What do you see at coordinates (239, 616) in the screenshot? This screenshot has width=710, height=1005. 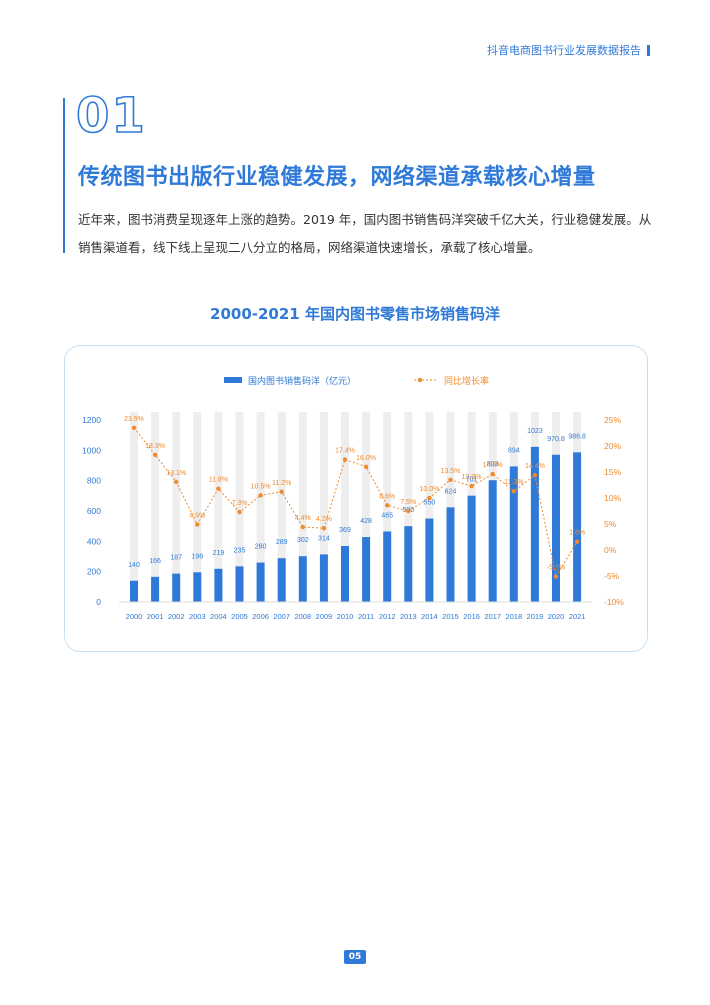 I see `x-tick-label: 2005` at bounding box center [239, 616].